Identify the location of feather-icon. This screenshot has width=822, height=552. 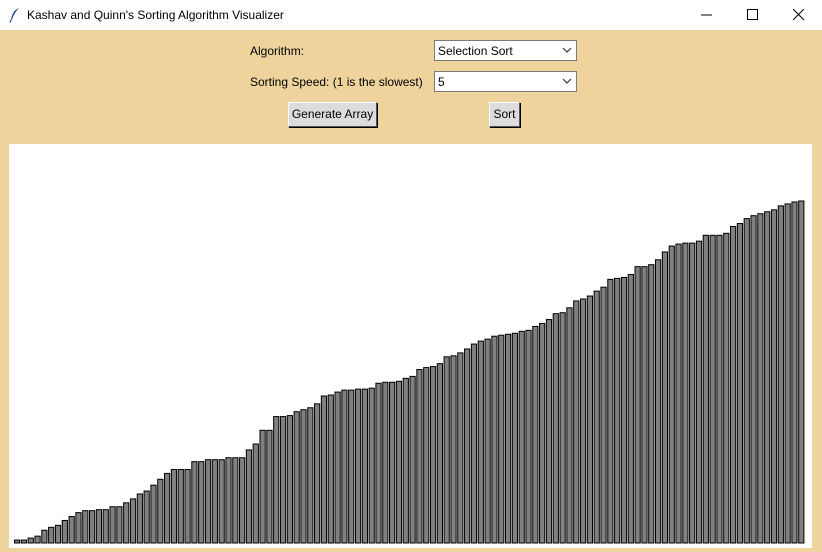
(15, 15).